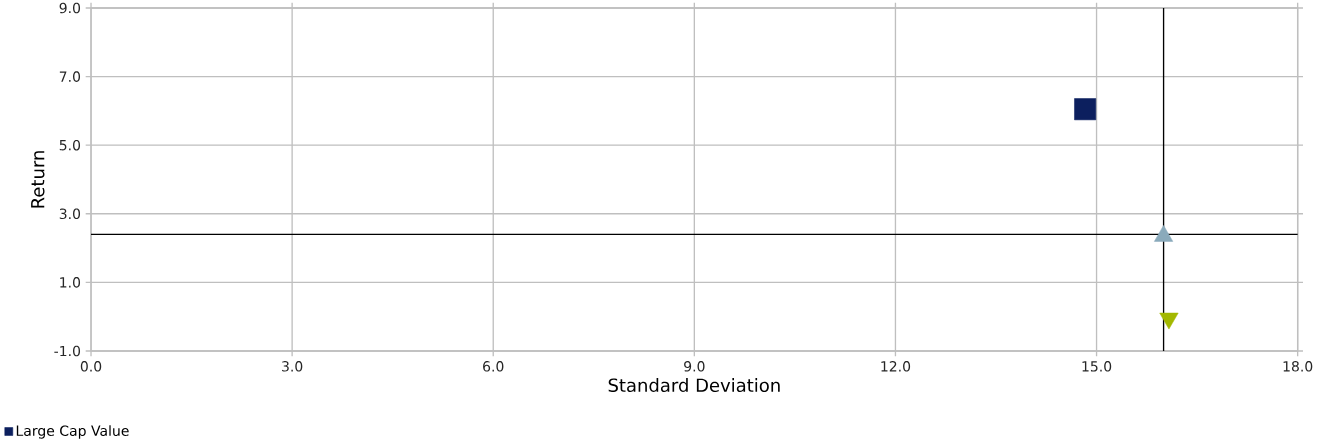 This screenshot has height=446, width=1321. I want to click on x-tick-label: 12.0, so click(896, 366).